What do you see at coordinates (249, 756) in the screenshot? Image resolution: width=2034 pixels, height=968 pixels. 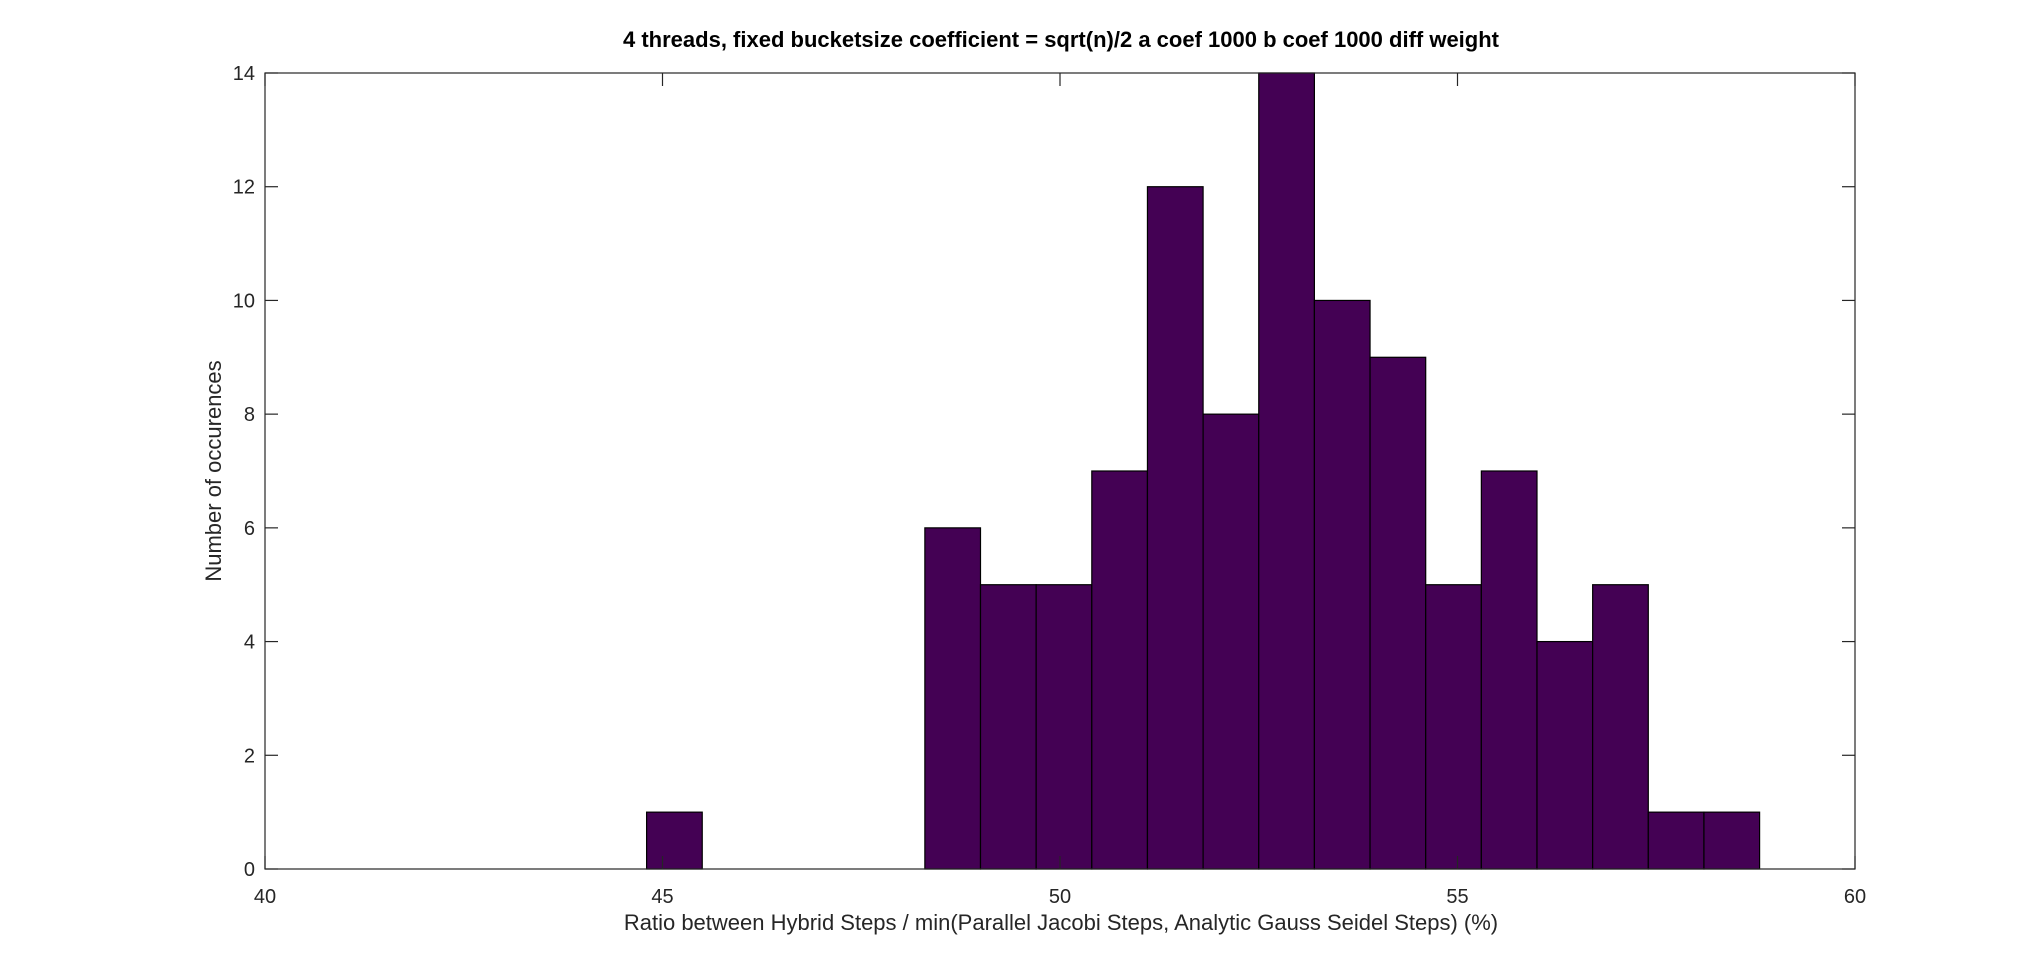 I see `y-tick-label: 2` at bounding box center [249, 756].